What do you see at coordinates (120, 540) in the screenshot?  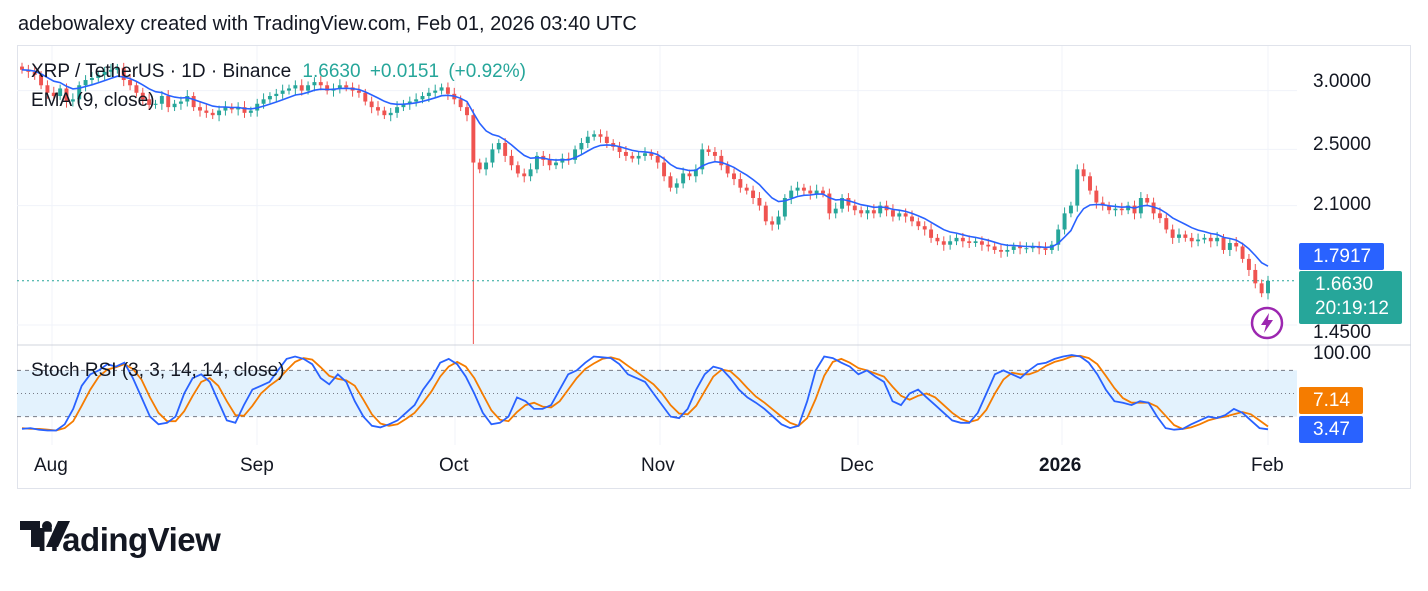 I see `tradingview-logo: TradingView` at bounding box center [120, 540].